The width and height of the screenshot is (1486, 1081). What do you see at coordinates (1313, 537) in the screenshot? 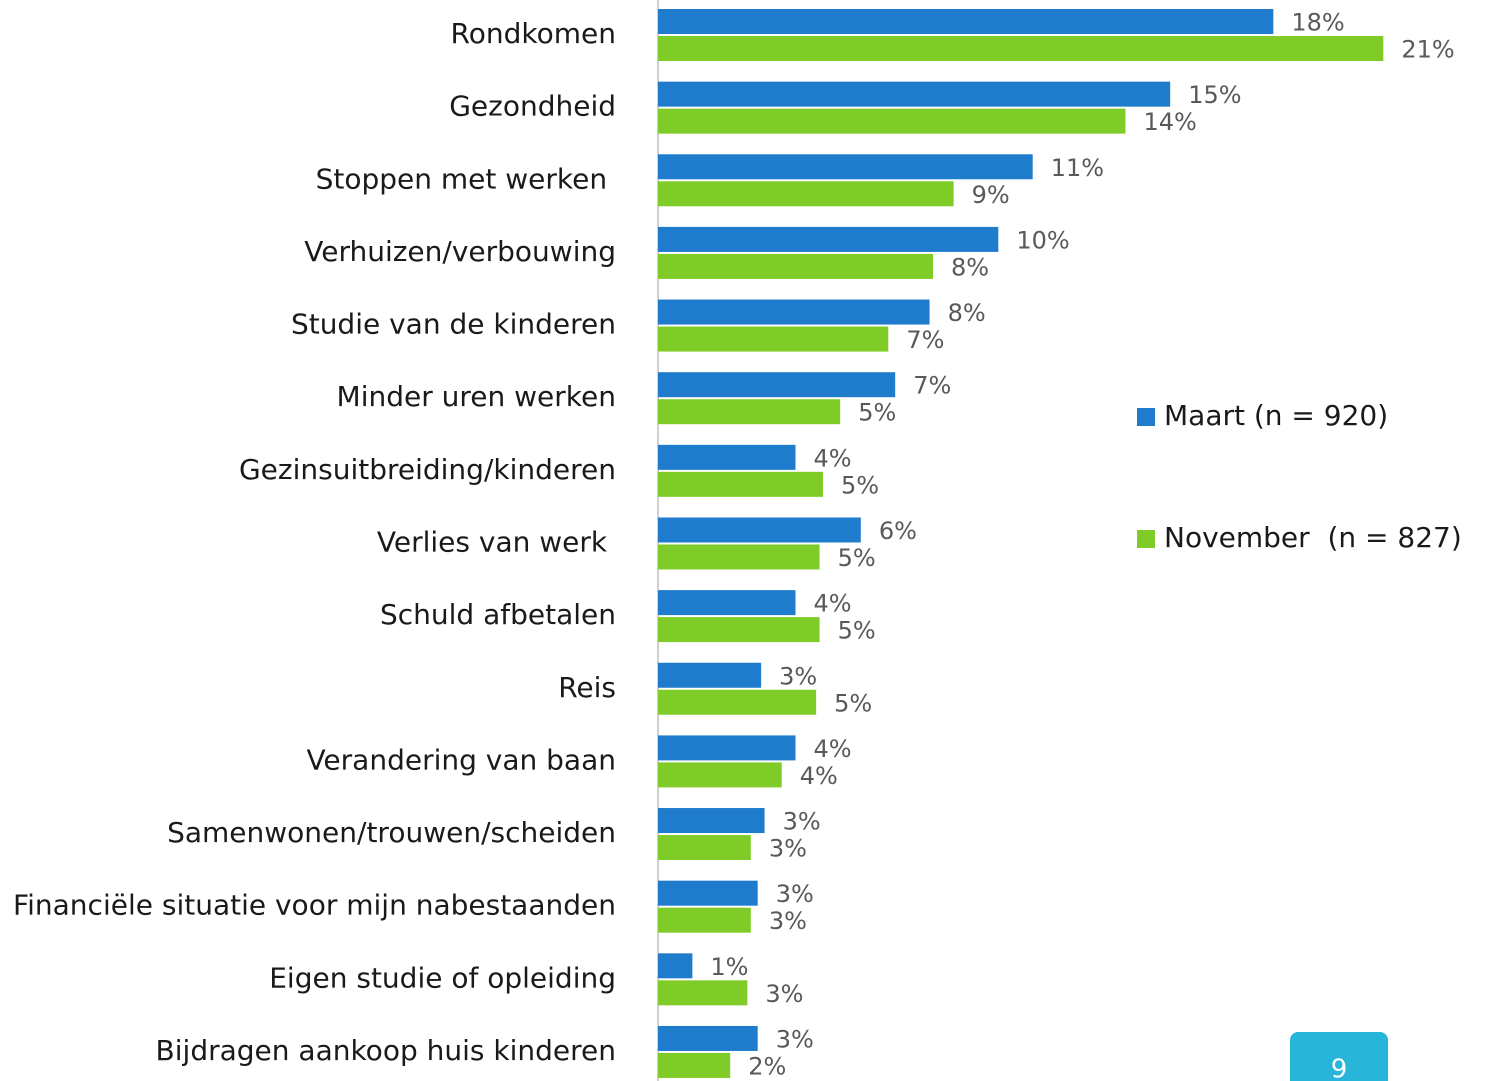
I see `legend-label: November (n = 827)` at bounding box center [1313, 537].